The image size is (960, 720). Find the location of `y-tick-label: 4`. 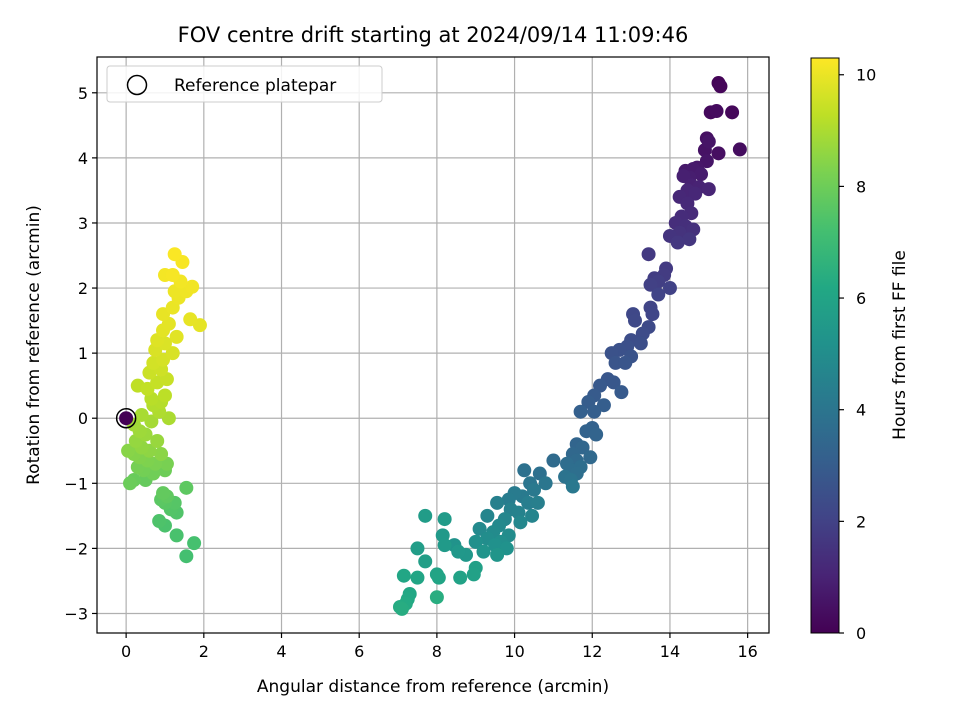

y-tick-label: 4 is located at coordinates (83, 158).